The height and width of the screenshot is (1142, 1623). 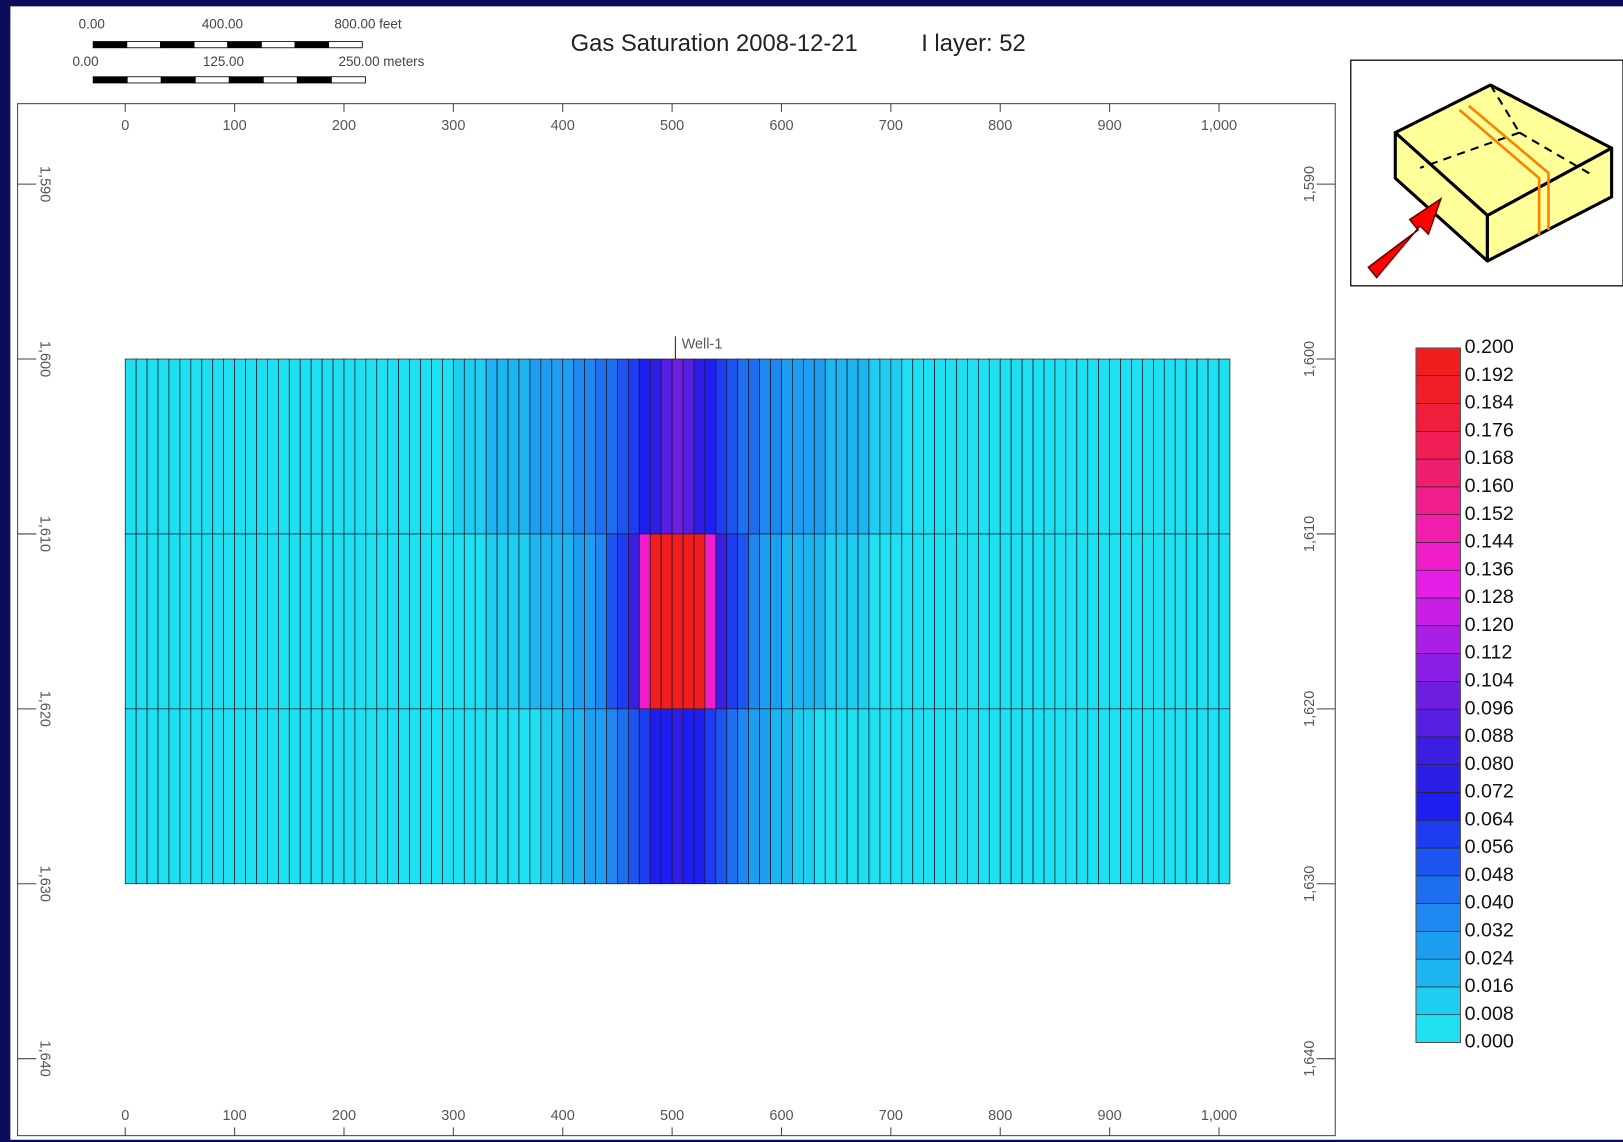 What do you see at coordinates (1489, 792) in the screenshot?
I see `colorbar-label: 0.072` at bounding box center [1489, 792].